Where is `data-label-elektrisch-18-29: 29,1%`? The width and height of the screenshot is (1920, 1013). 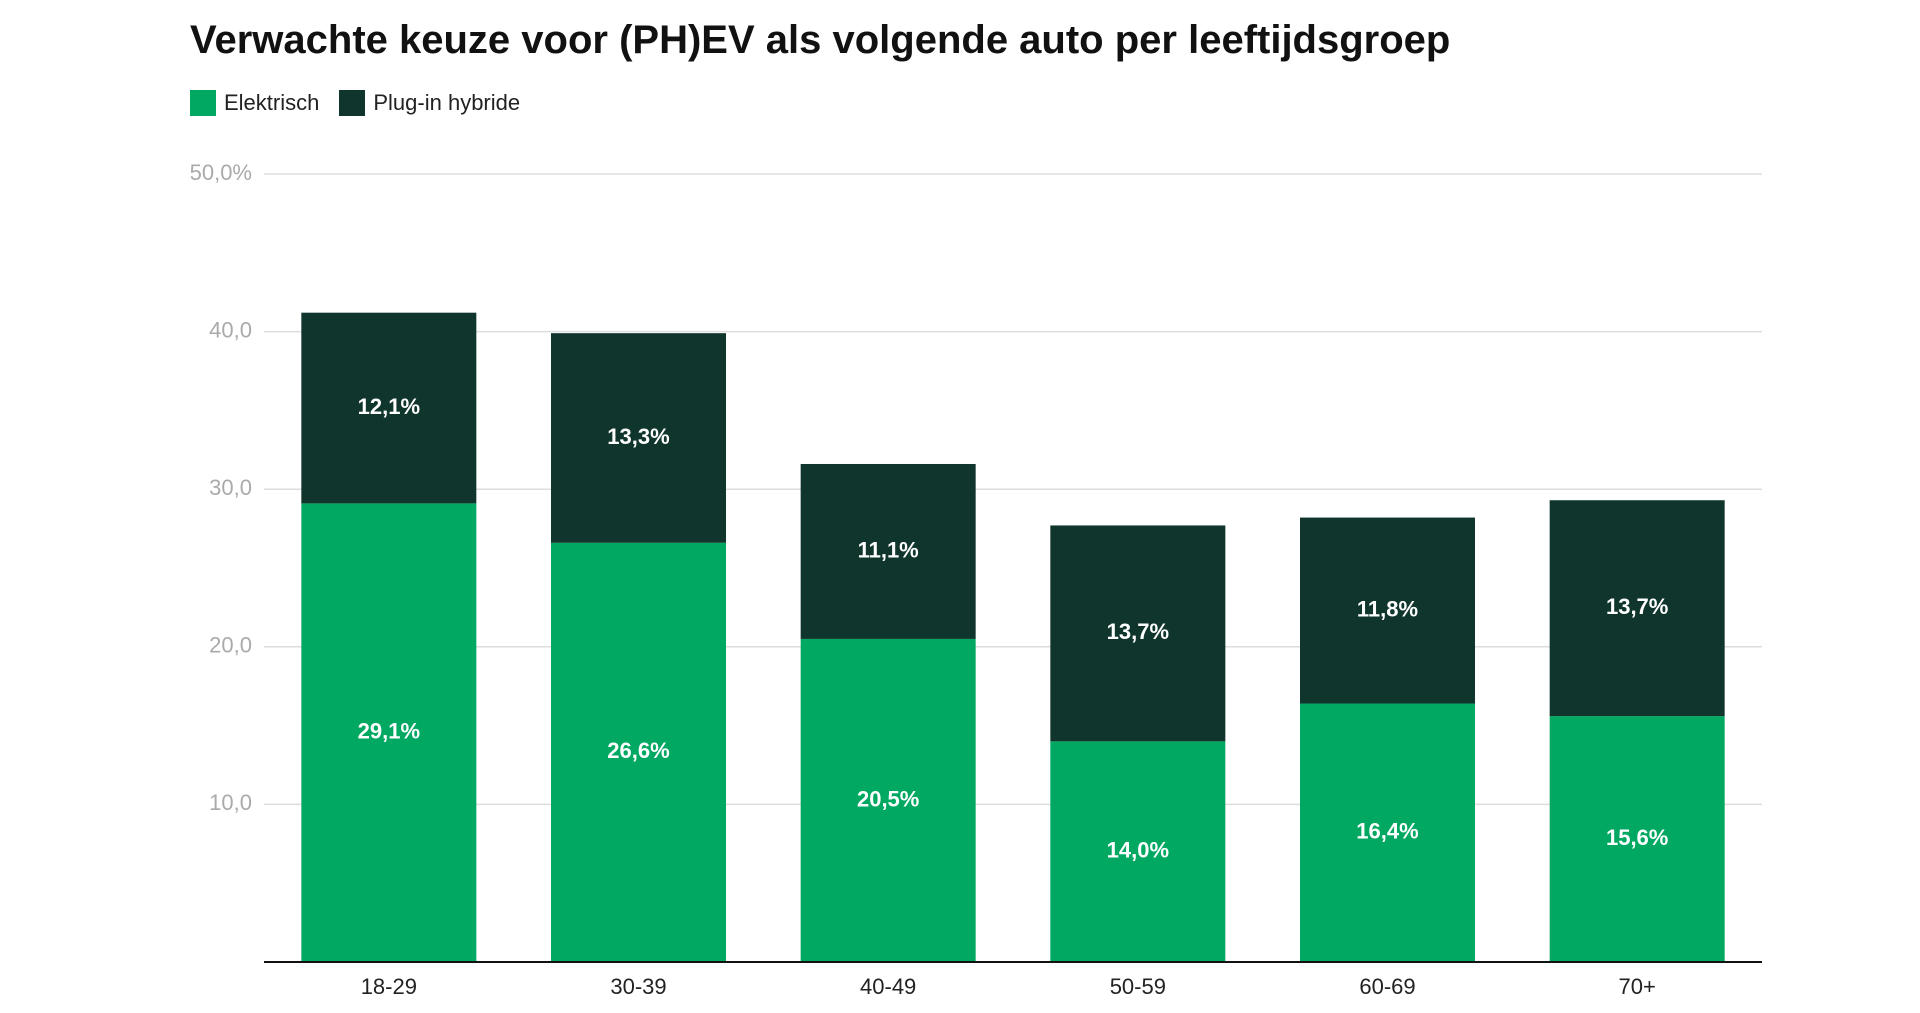
data-label-elektrisch-18-29: 29,1% is located at coordinates (389, 731).